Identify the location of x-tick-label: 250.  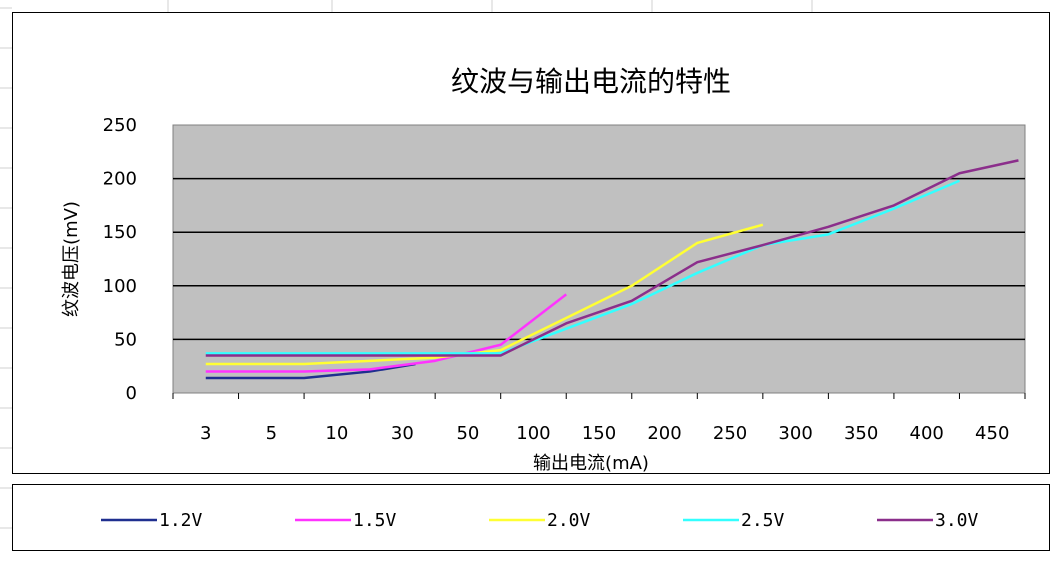
(730, 433).